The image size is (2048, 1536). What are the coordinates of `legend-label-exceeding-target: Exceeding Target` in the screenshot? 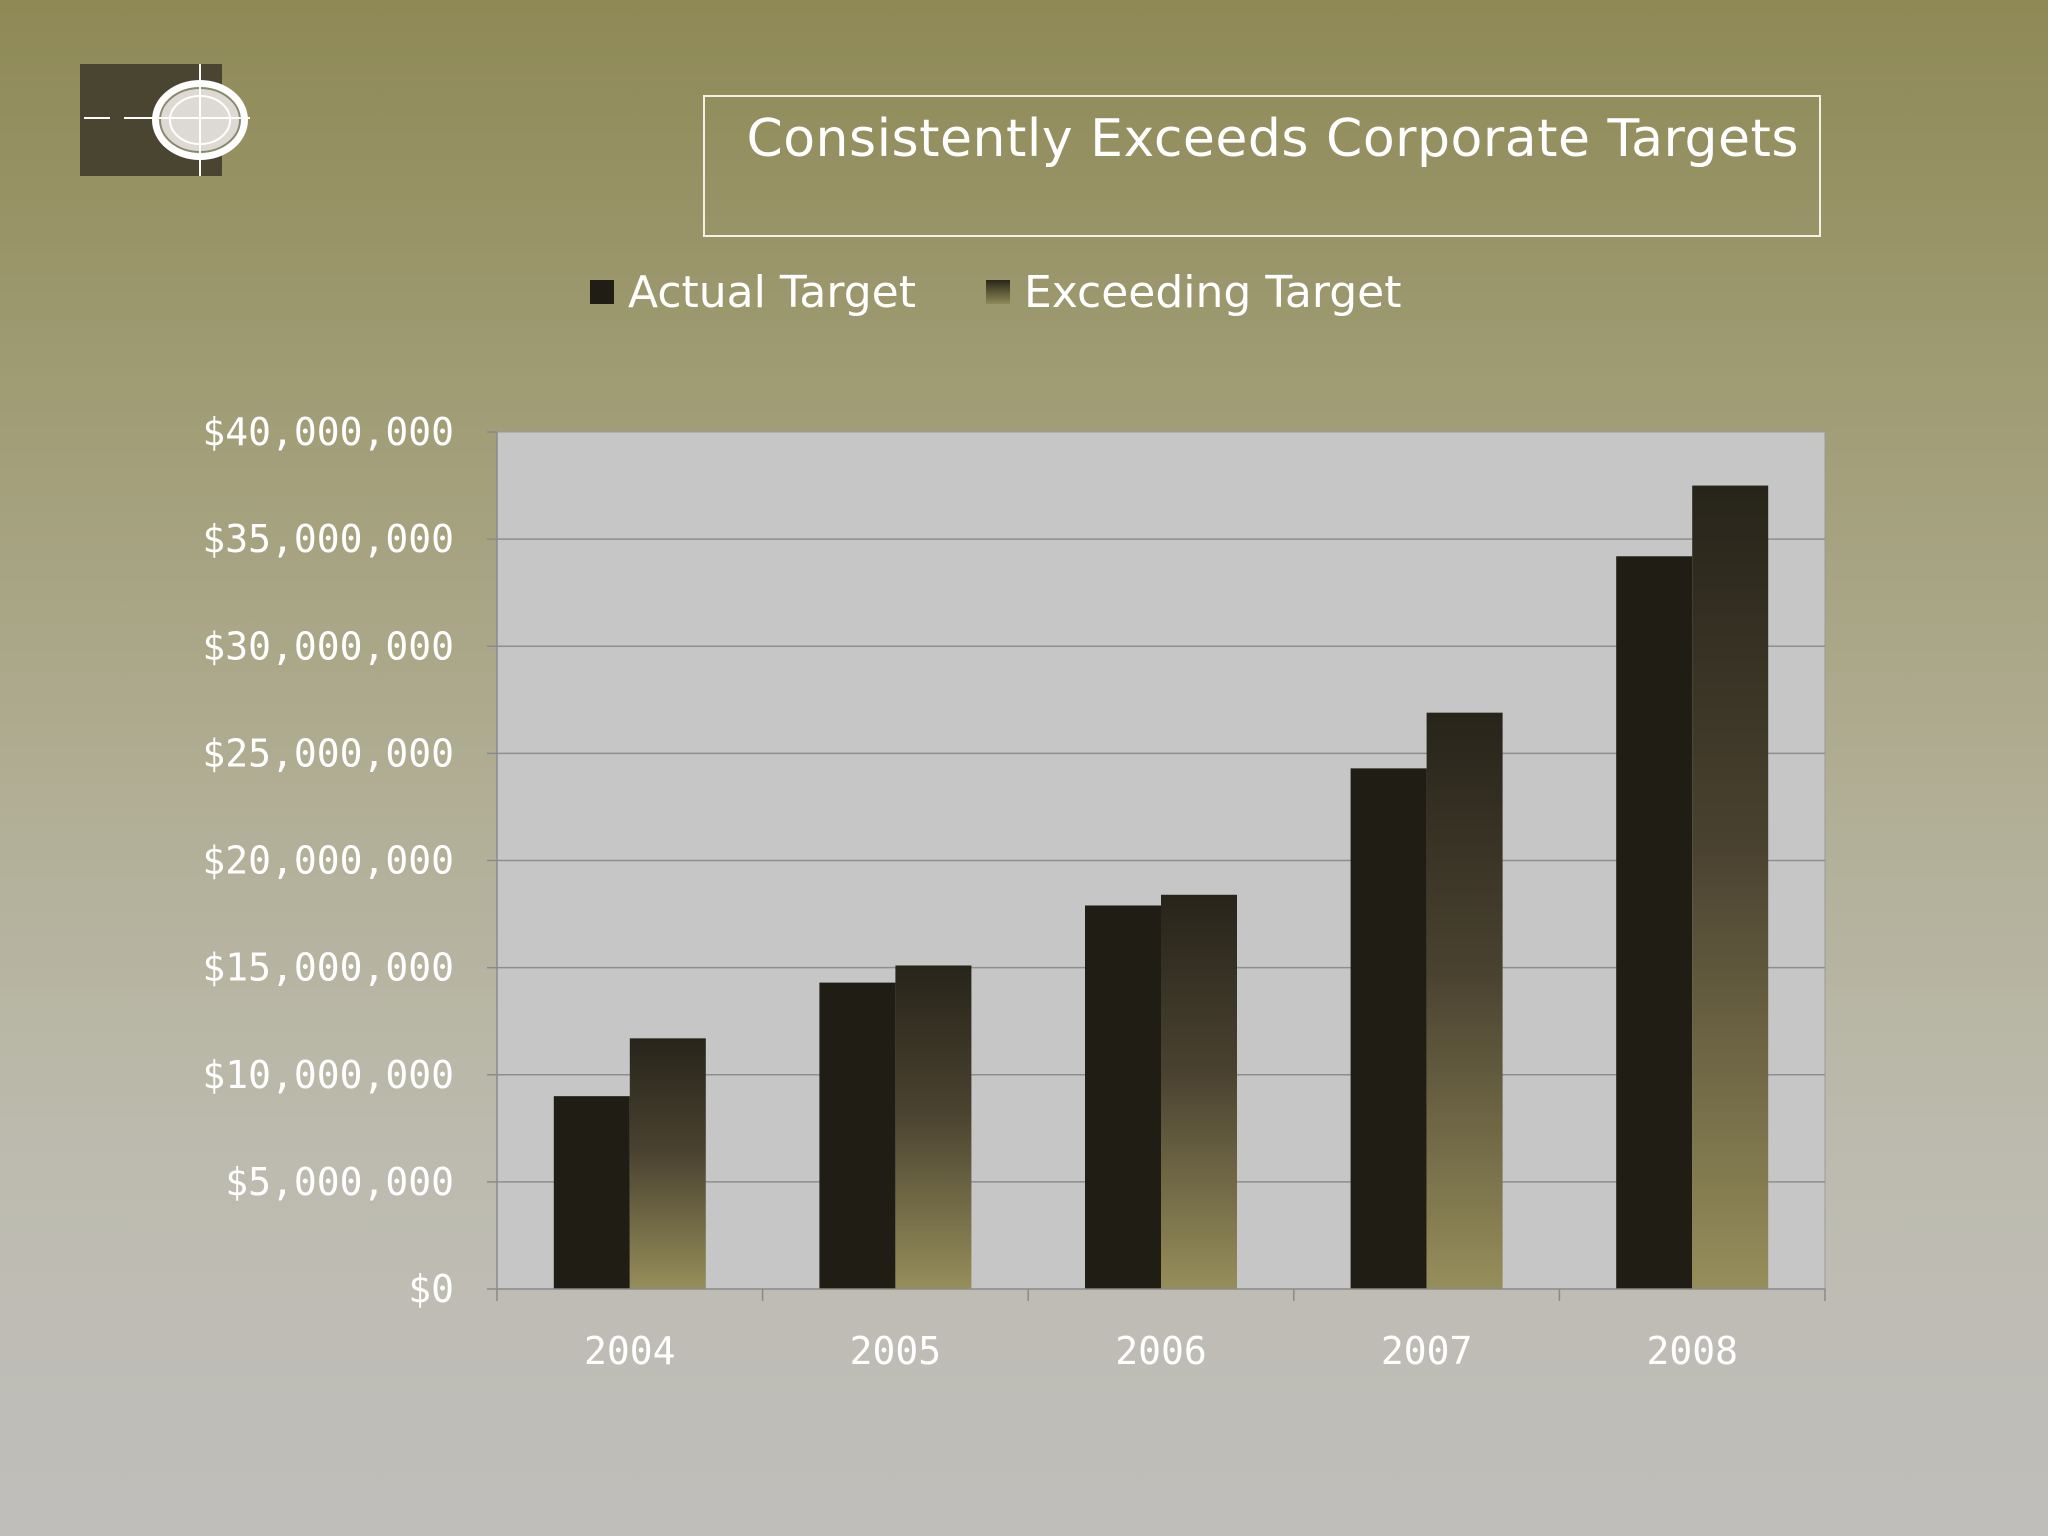 It's located at (1212, 292).